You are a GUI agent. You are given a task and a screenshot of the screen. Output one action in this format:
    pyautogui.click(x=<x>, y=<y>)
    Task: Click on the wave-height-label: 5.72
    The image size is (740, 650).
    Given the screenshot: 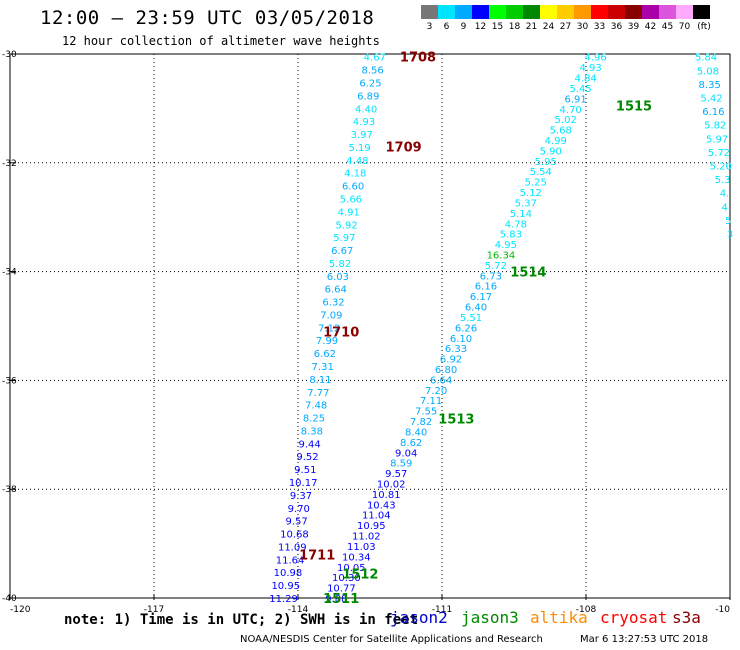 What is the action you would take?
    pyautogui.click(x=719, y=153)
    